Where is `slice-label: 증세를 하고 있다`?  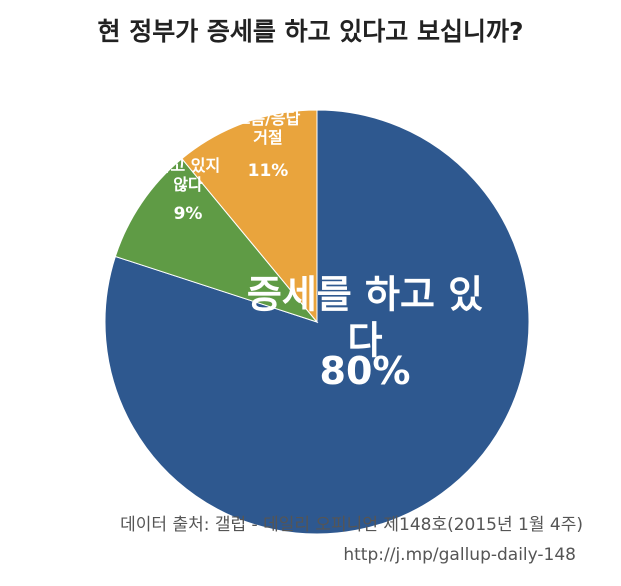
slice-label: 증세를 하고 있다 is located at coordinates (365, 317).